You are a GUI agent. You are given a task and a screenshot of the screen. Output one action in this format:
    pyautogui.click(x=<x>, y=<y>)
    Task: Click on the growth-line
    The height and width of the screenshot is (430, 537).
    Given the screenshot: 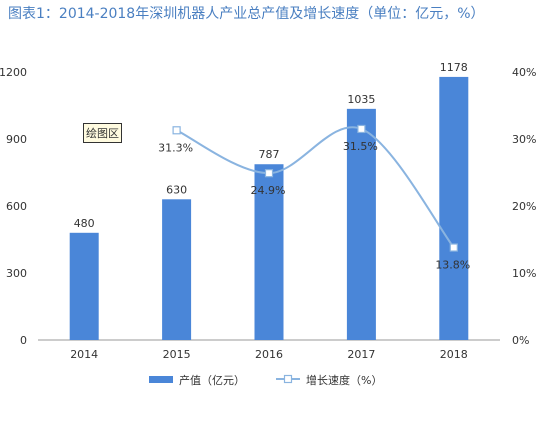 What is the action you would take?
    pyautogui.click(x=315, y=187)
    